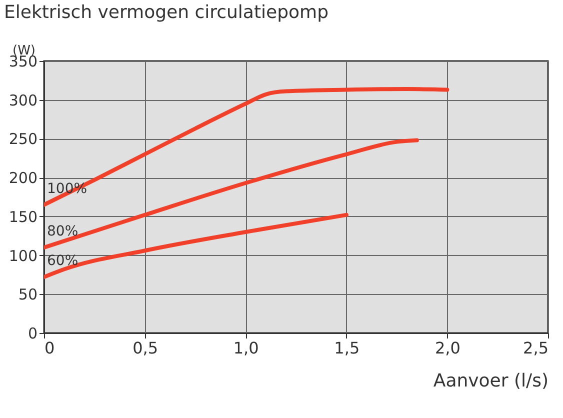 The image size is (563, 418). I want to click on y-tick-label: 100, so click(23, 255).